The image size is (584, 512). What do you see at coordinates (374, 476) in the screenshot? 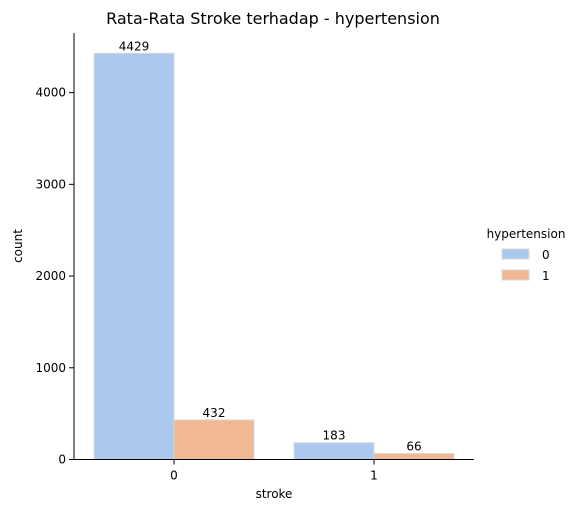
I see `x-tick-label: 1` at bounding box center [374, 476].